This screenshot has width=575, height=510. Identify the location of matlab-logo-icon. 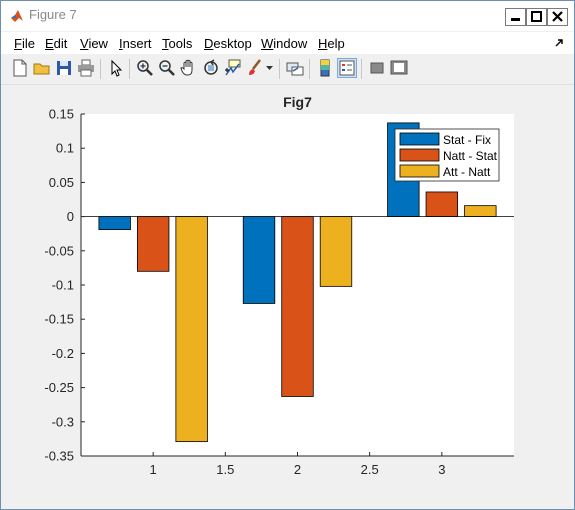
(17, 16).